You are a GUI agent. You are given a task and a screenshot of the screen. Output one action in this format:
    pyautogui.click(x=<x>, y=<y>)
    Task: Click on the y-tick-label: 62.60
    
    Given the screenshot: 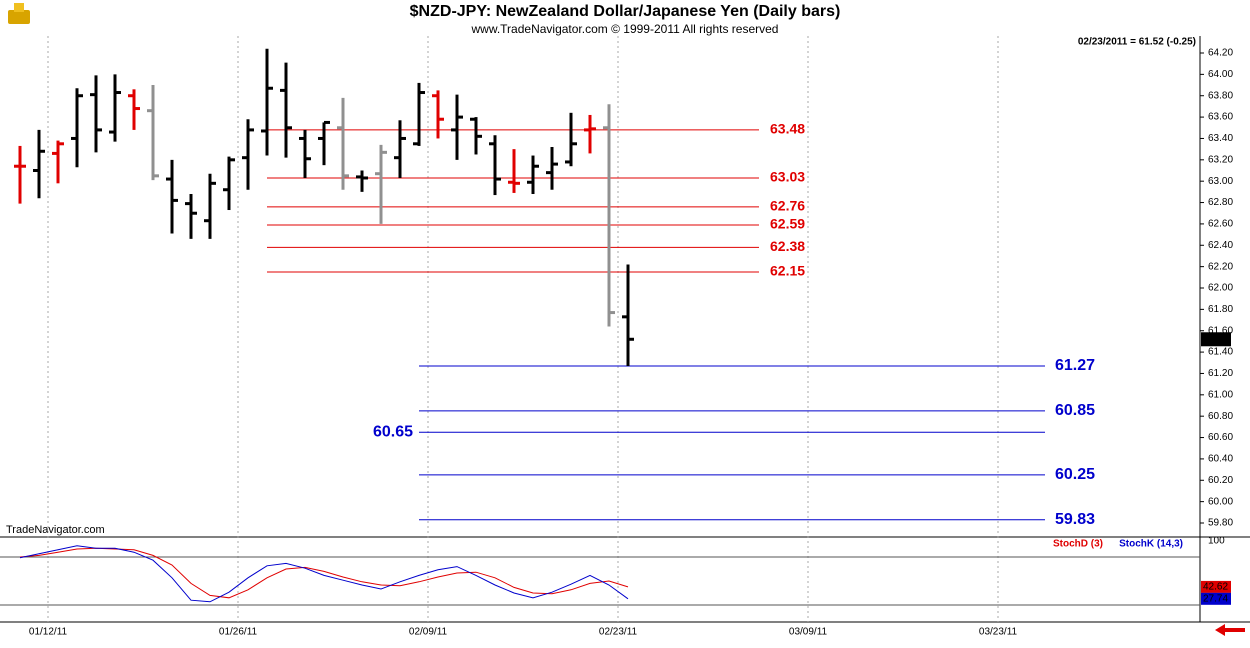 What is the action you would take?
    pyautogui.click(x=1220, y=224)
    